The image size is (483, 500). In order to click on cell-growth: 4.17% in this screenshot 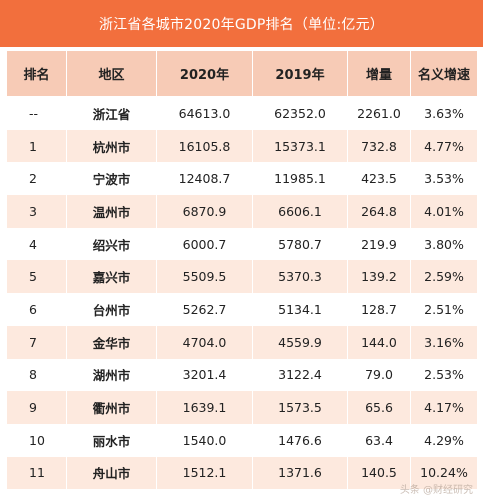, I will do `click(444, 407)`.